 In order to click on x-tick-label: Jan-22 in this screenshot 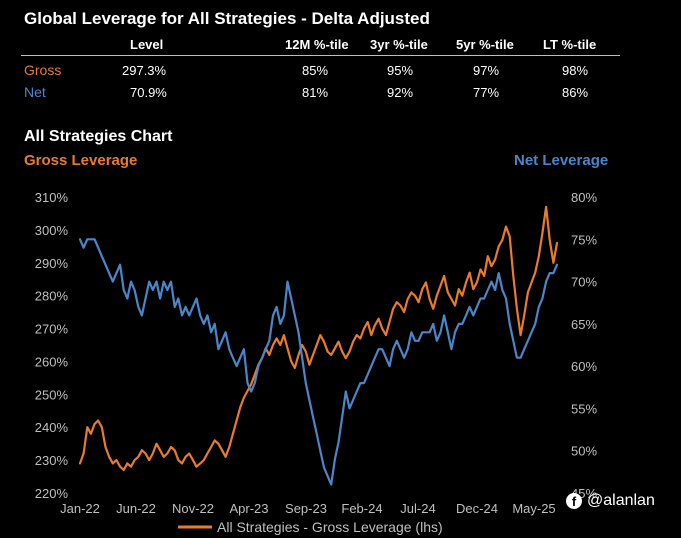, I will do `click(80, 508)`.